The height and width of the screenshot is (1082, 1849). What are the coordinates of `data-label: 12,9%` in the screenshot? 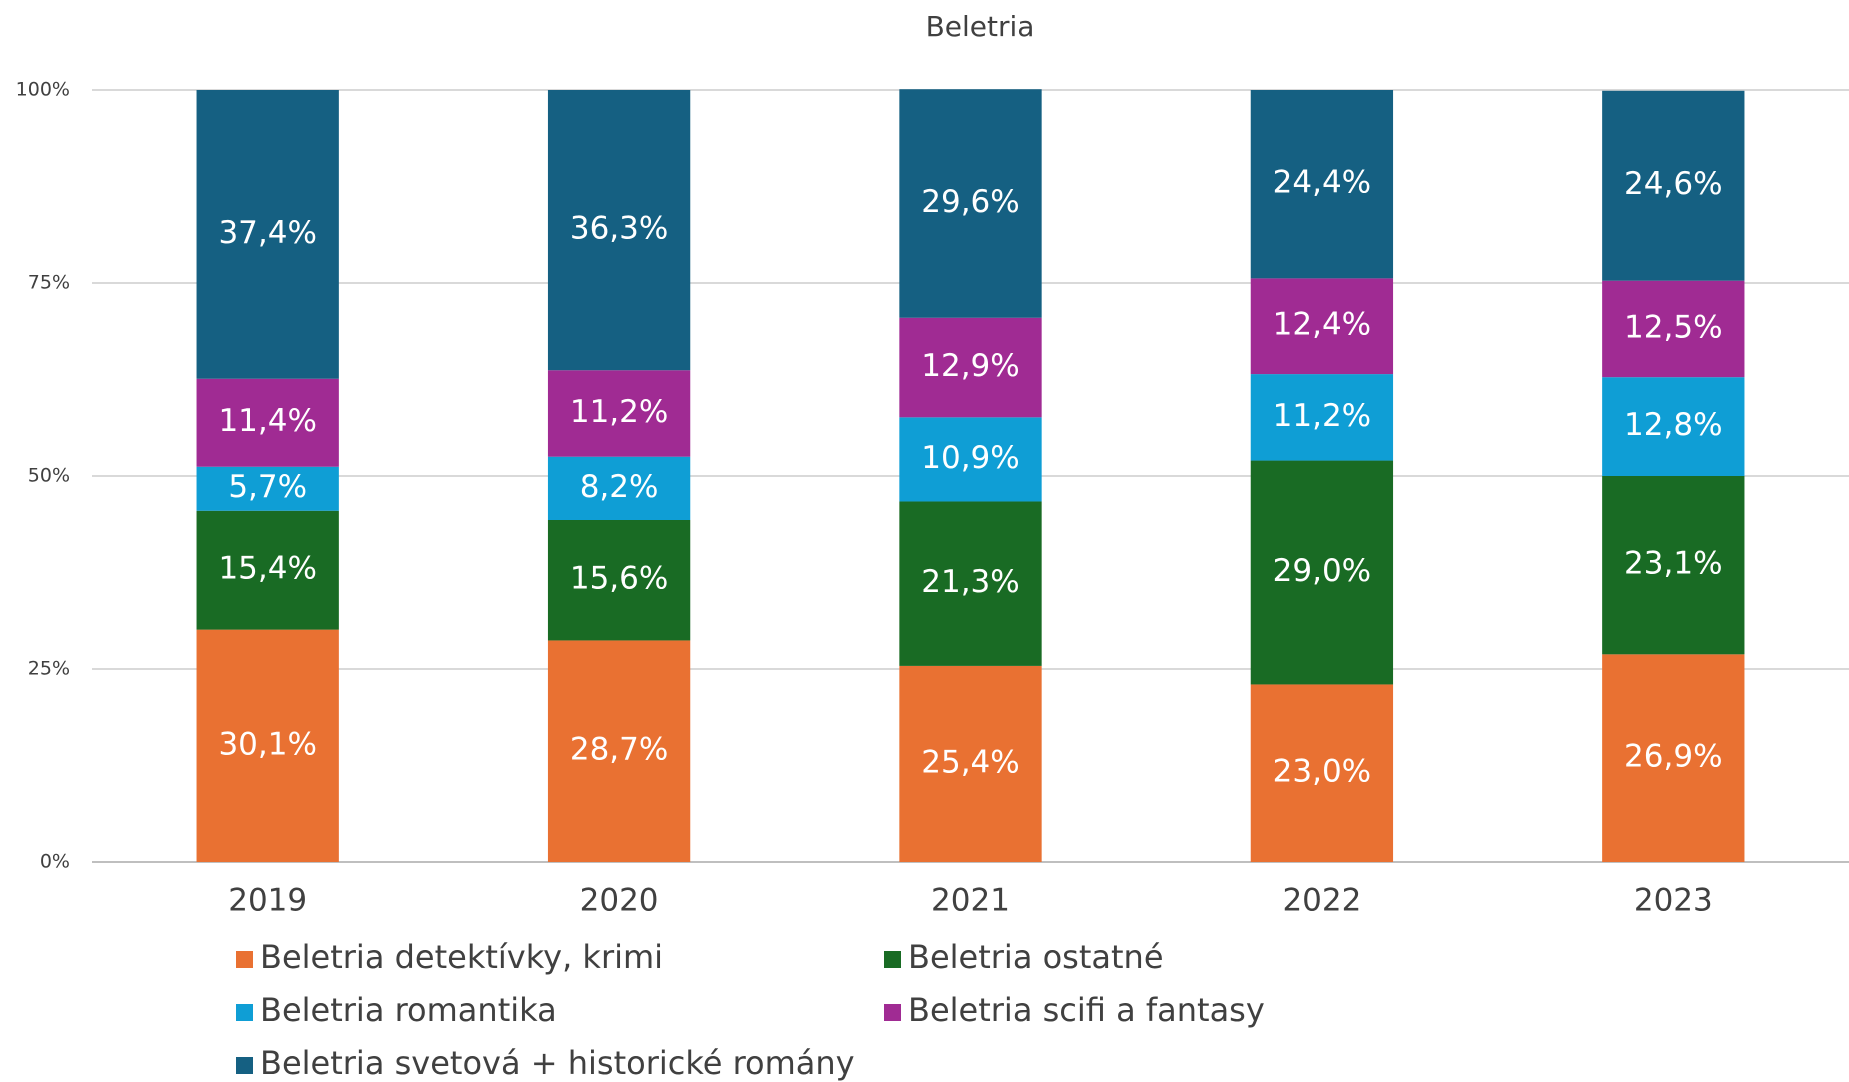 It's located at (970, 366).